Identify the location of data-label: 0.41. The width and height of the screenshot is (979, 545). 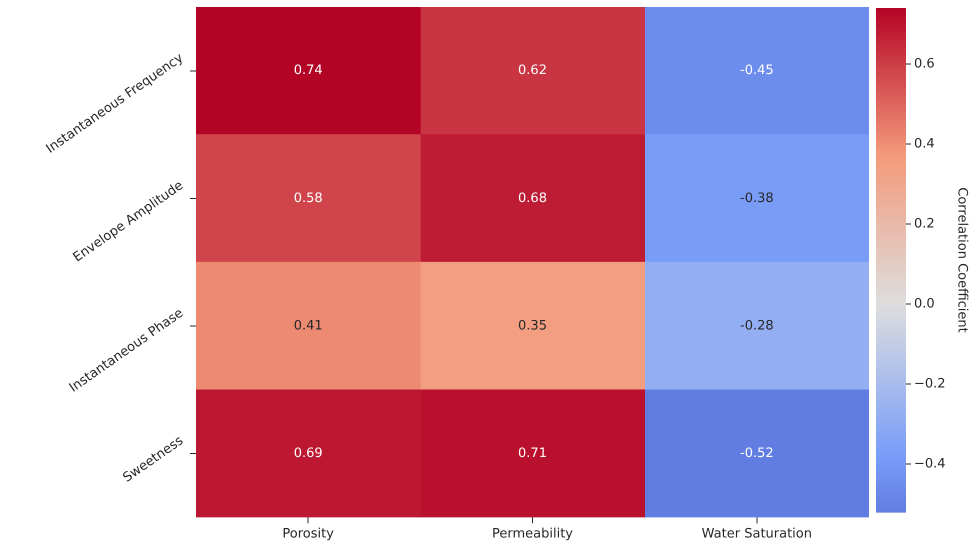
(308, 326).